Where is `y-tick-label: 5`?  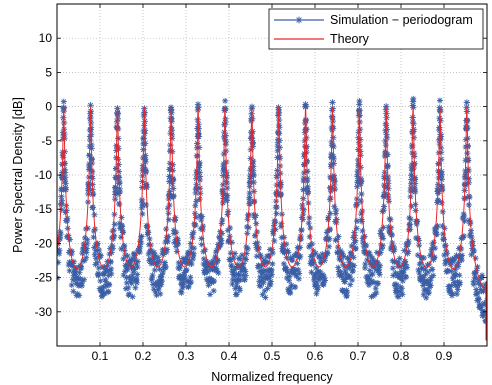
y-tick-label: 5 is located at coordinates (48, 72).